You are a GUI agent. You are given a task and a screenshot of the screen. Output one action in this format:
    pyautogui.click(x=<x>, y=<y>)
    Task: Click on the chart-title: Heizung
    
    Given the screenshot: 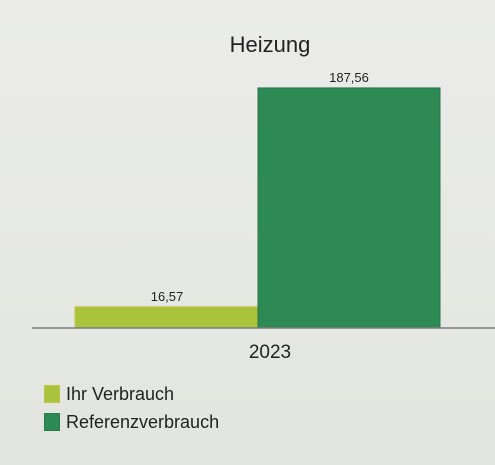 What is the action you would take?
    pyautogui.click(x=270, y=44)
    